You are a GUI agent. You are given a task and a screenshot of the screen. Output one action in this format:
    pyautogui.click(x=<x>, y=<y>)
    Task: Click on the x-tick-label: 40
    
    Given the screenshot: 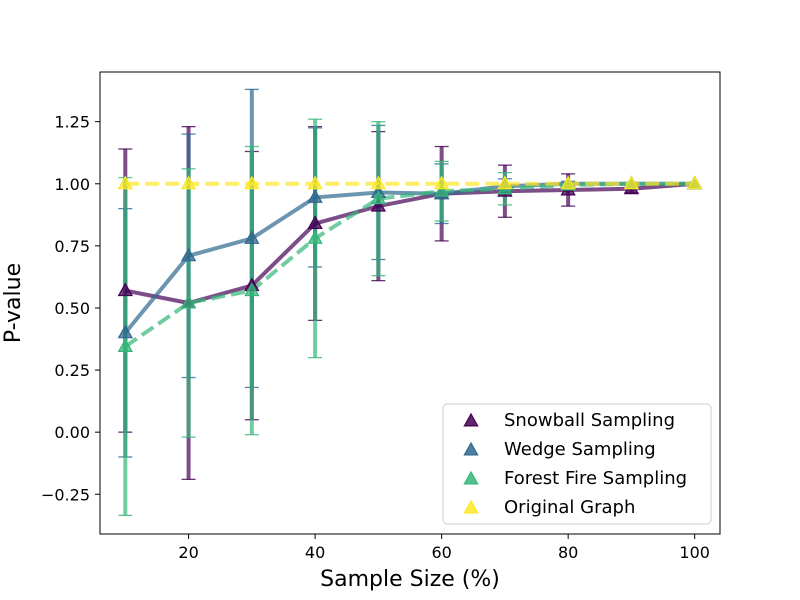 What is the action you would take?
    pyautogui.click(x=315, y=552)
    